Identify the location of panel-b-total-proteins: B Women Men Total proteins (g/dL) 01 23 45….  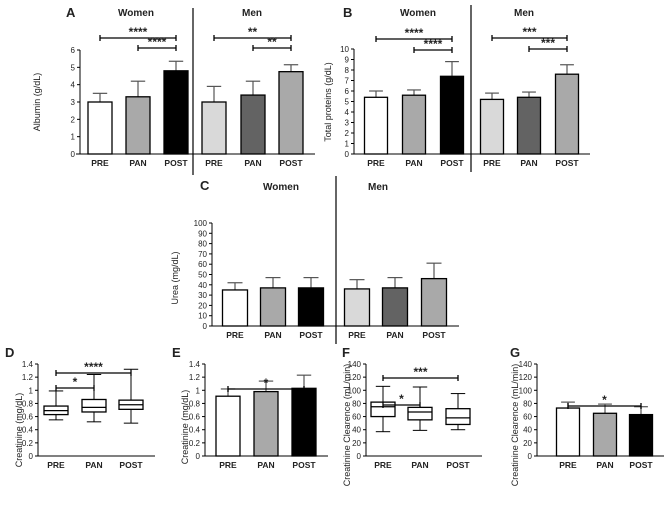
(456, 88).